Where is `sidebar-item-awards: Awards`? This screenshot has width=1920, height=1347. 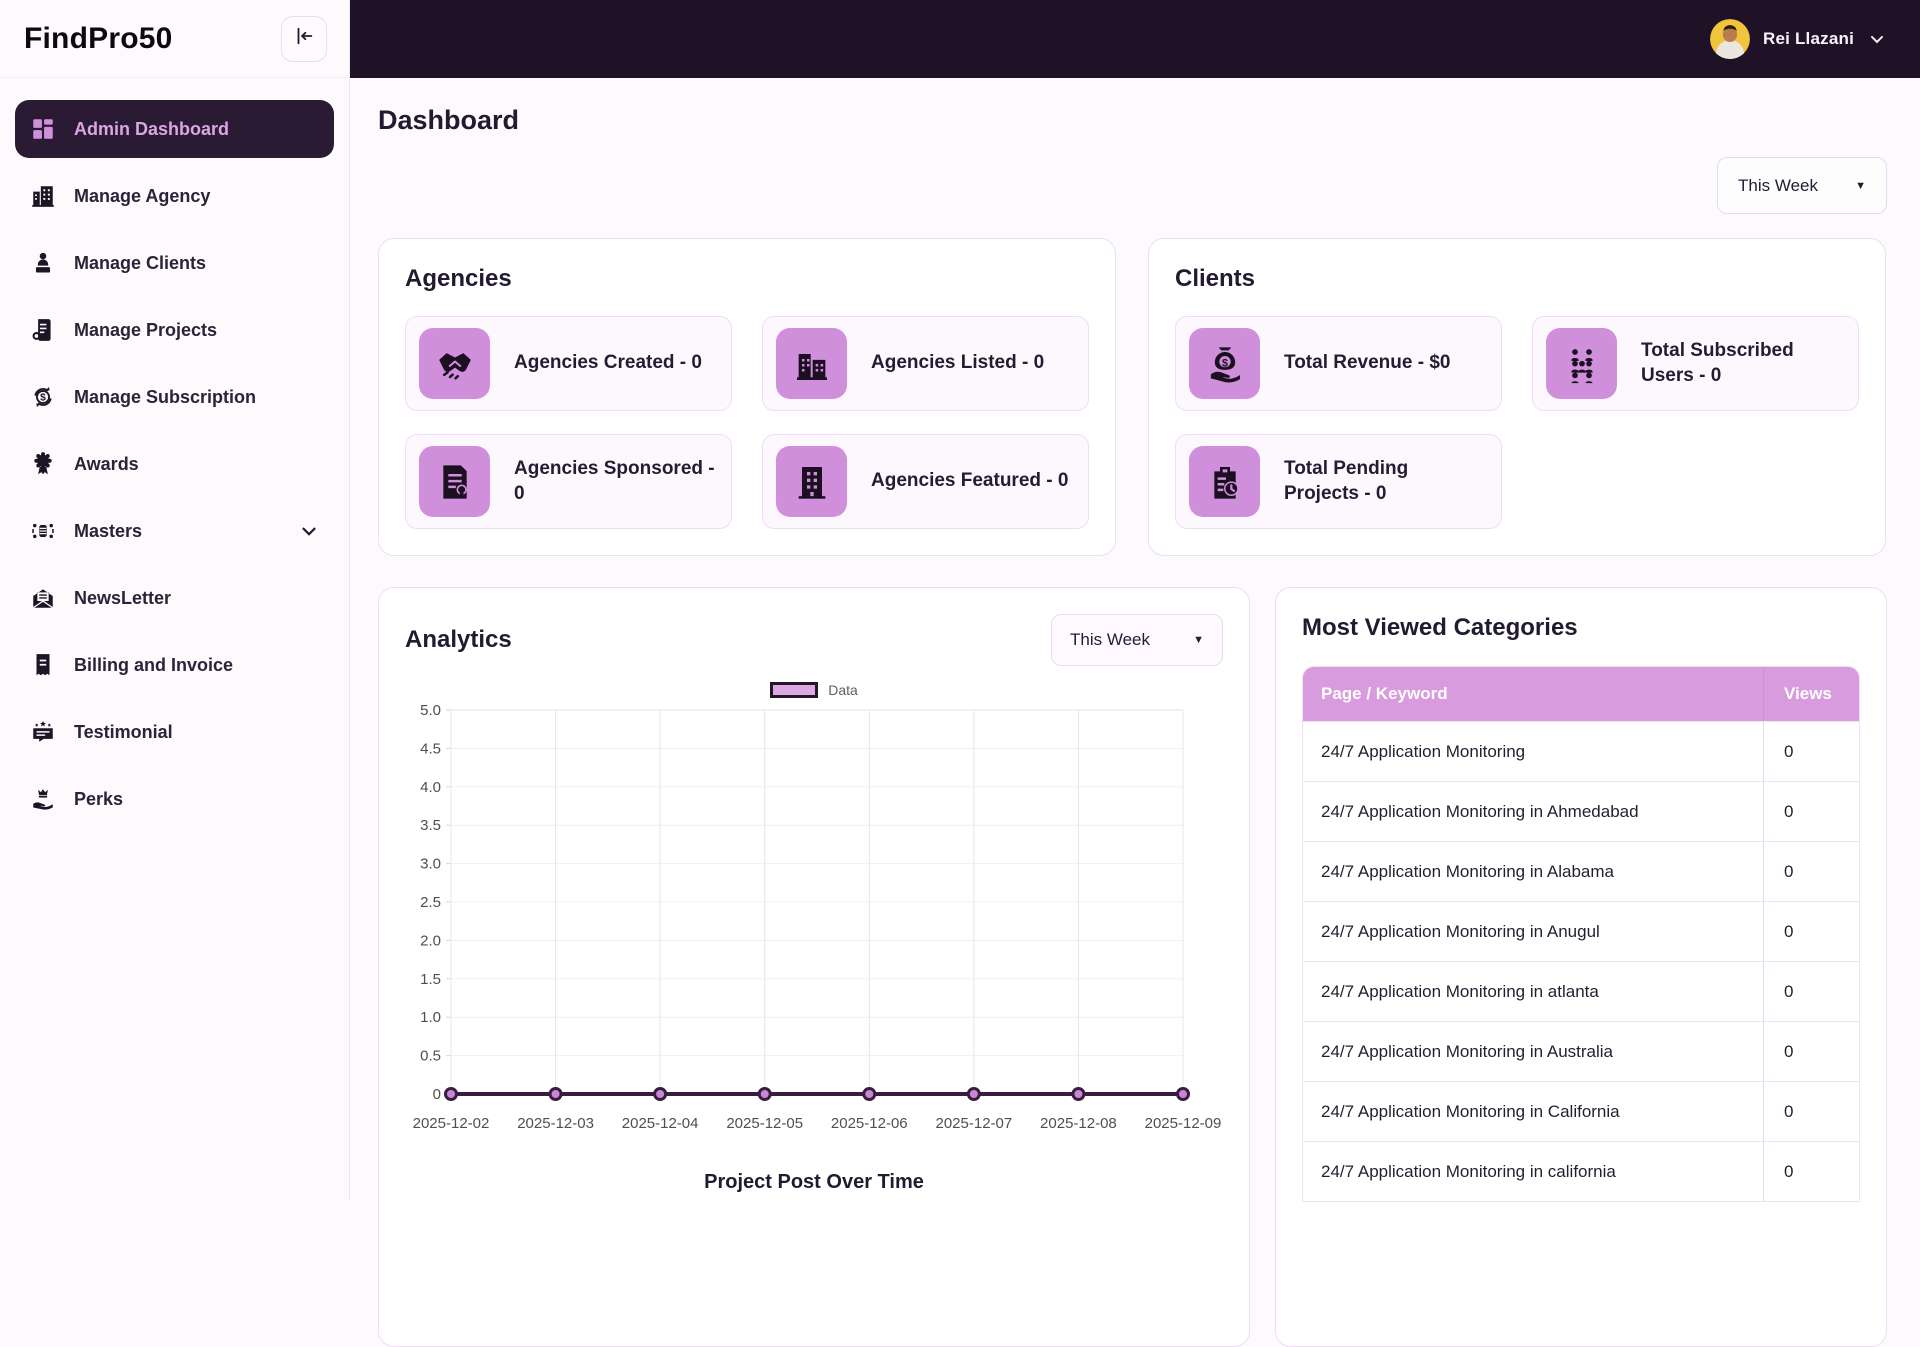 sidebar-item-awards: Awards is located at coordinates (174, 464).